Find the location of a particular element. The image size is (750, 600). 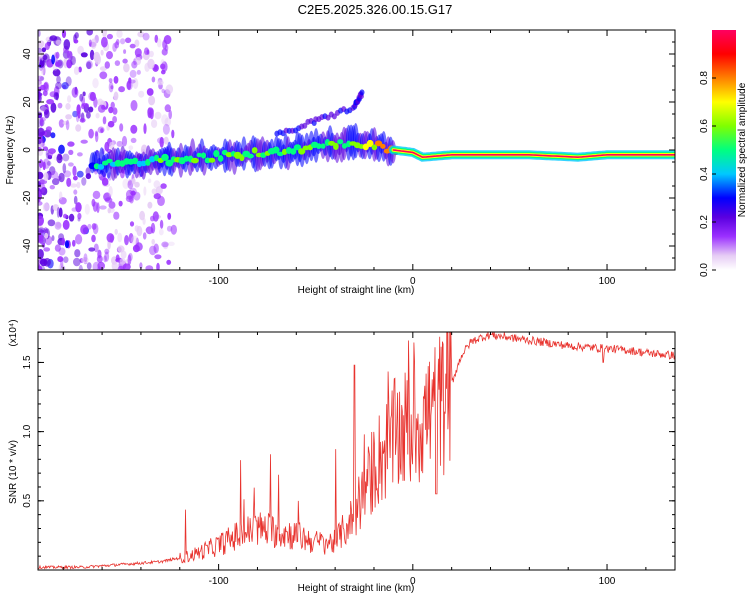

page-title: C2E5.2025.326.00.15.G17 is located at coordinates (375, 9).